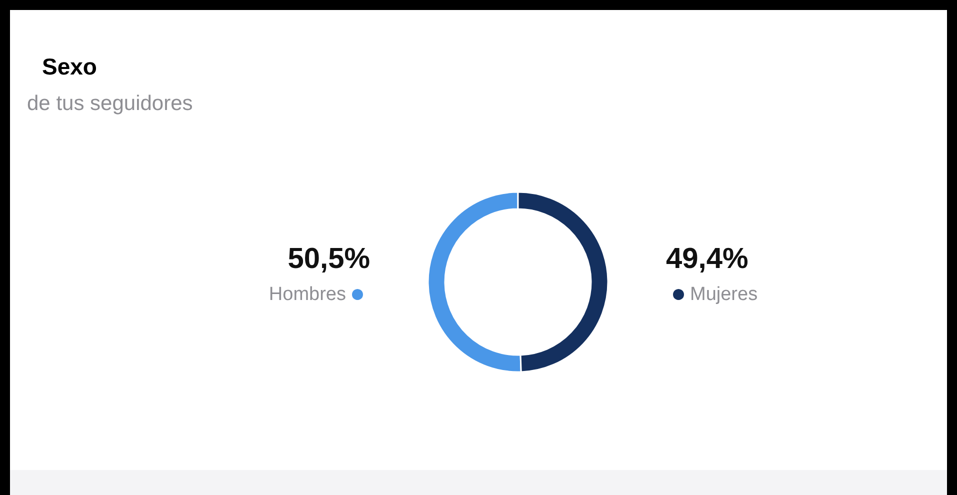 The image size is (957, 495). What do you see at coordinates (307, 294) in the screenshot?
I see `slice-label: Hombres` at bounding box center [307, 294].